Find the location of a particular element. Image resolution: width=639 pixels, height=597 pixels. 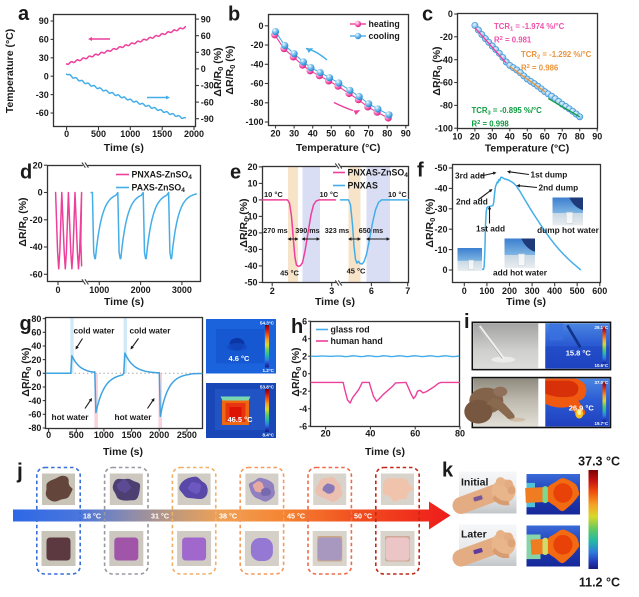

svg-text: 46.5 °C is located at coordinates (240, 419).